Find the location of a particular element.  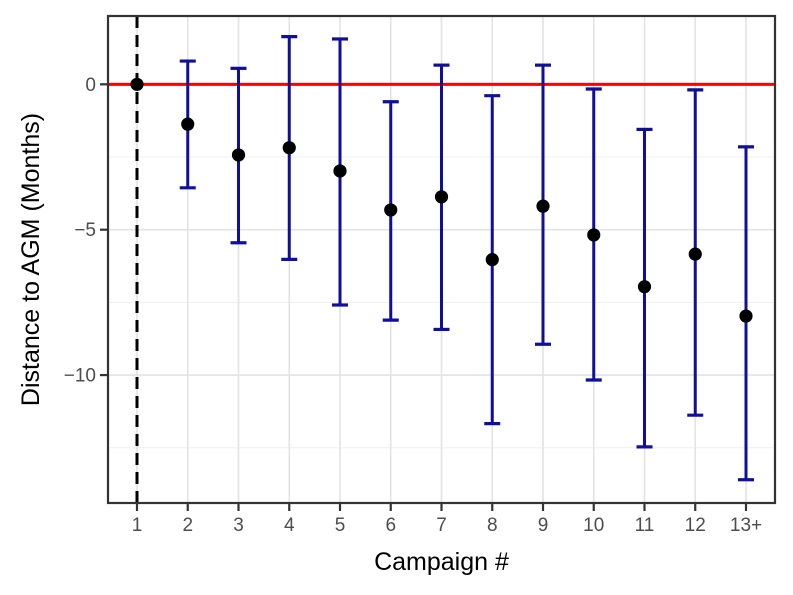

y-axis-title: Distance to AGM (Months) is located at coordinates (31, 259).